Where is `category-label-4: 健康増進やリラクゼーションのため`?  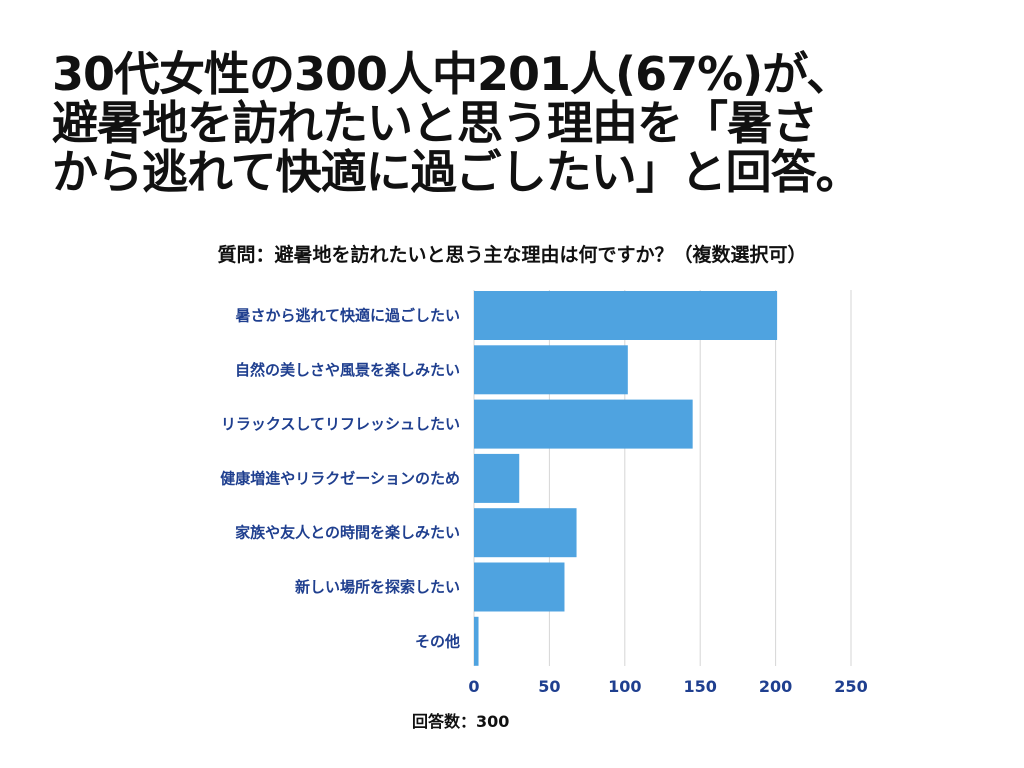
category-label-4: 健康増進やリラクゼーションのため is located at coordinates (340, 478).